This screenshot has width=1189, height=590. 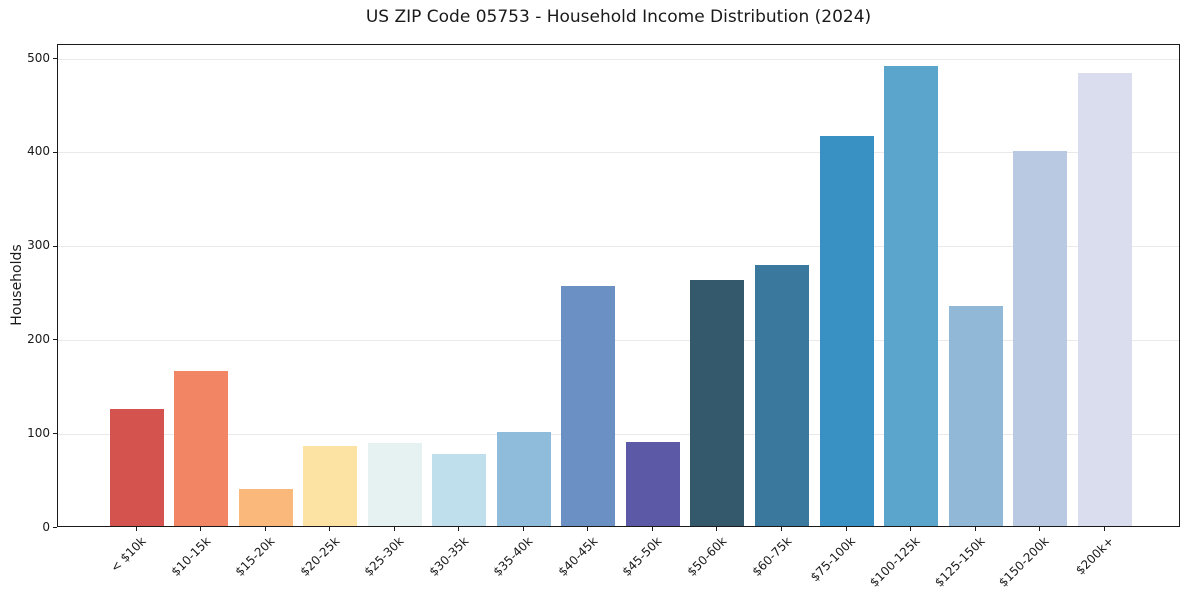 I want to click on x-tick-label: $20-25k, so click(x=320, y=556).